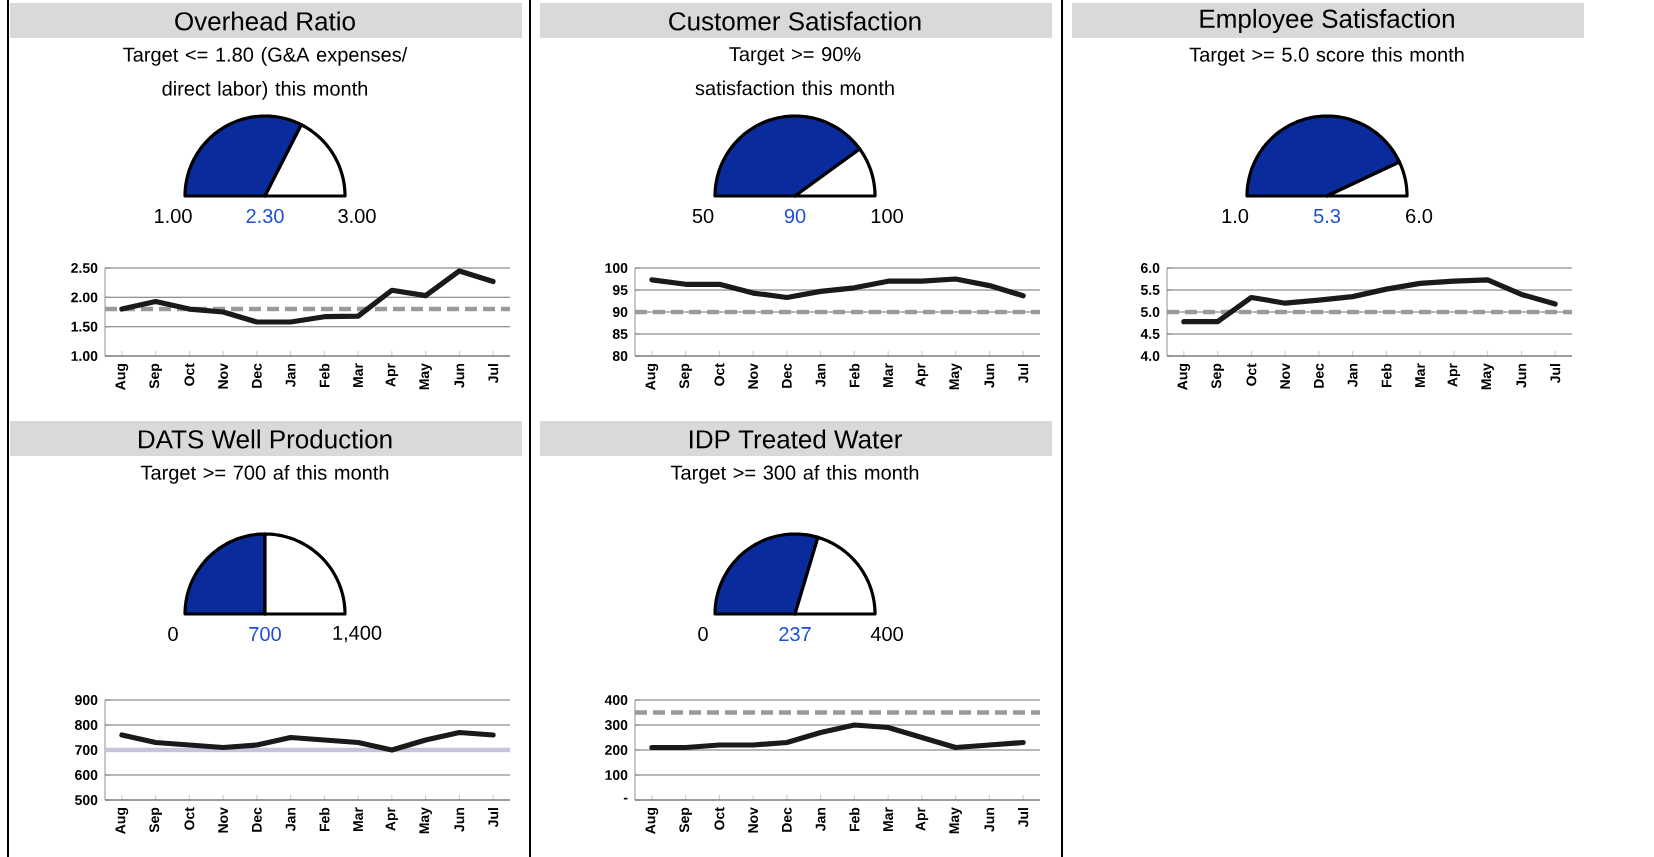  What do you see at coordinates (616, 750) in the screenshot?
I see `y-tick-label: 200` at bounding box center [616, 750].